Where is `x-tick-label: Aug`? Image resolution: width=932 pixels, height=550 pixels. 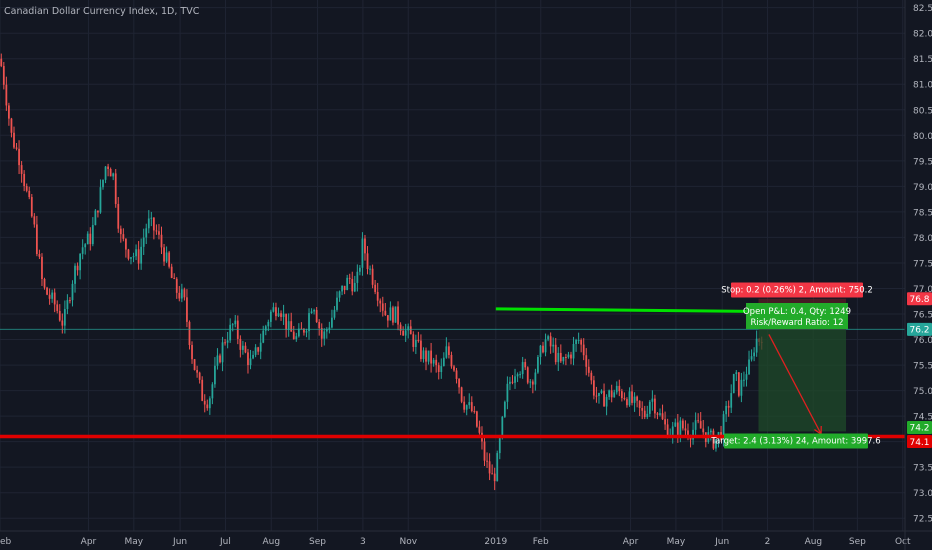
x-tick-label: Aug is located at coordinates (271, 542).